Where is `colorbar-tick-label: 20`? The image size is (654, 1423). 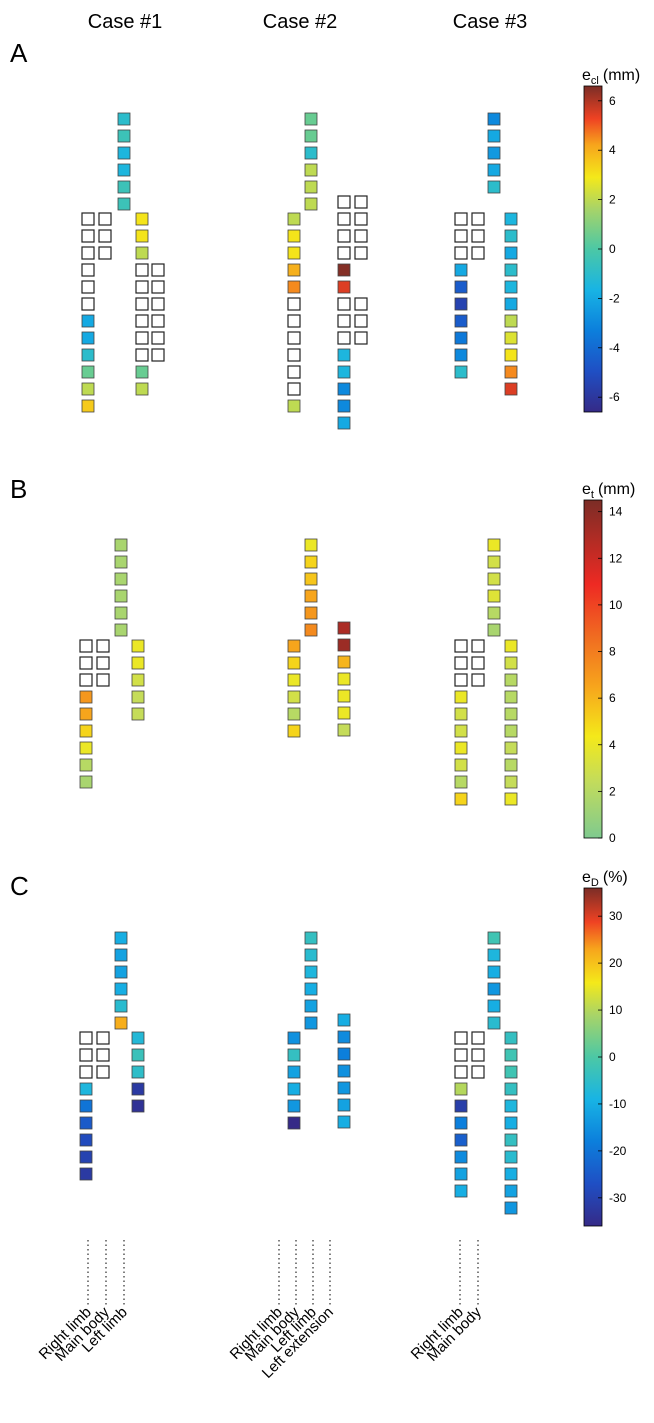
colorbar-tick-label: 20 is located at coordinates (616, 963).